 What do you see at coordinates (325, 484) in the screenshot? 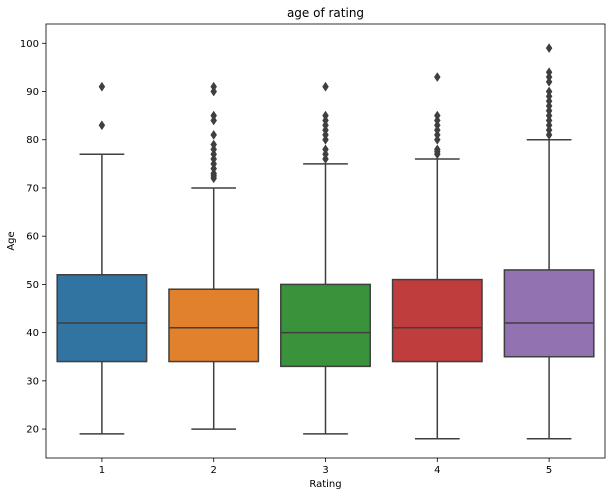
I see `x-axis-label: Rating` at bounding box center [325, 484].